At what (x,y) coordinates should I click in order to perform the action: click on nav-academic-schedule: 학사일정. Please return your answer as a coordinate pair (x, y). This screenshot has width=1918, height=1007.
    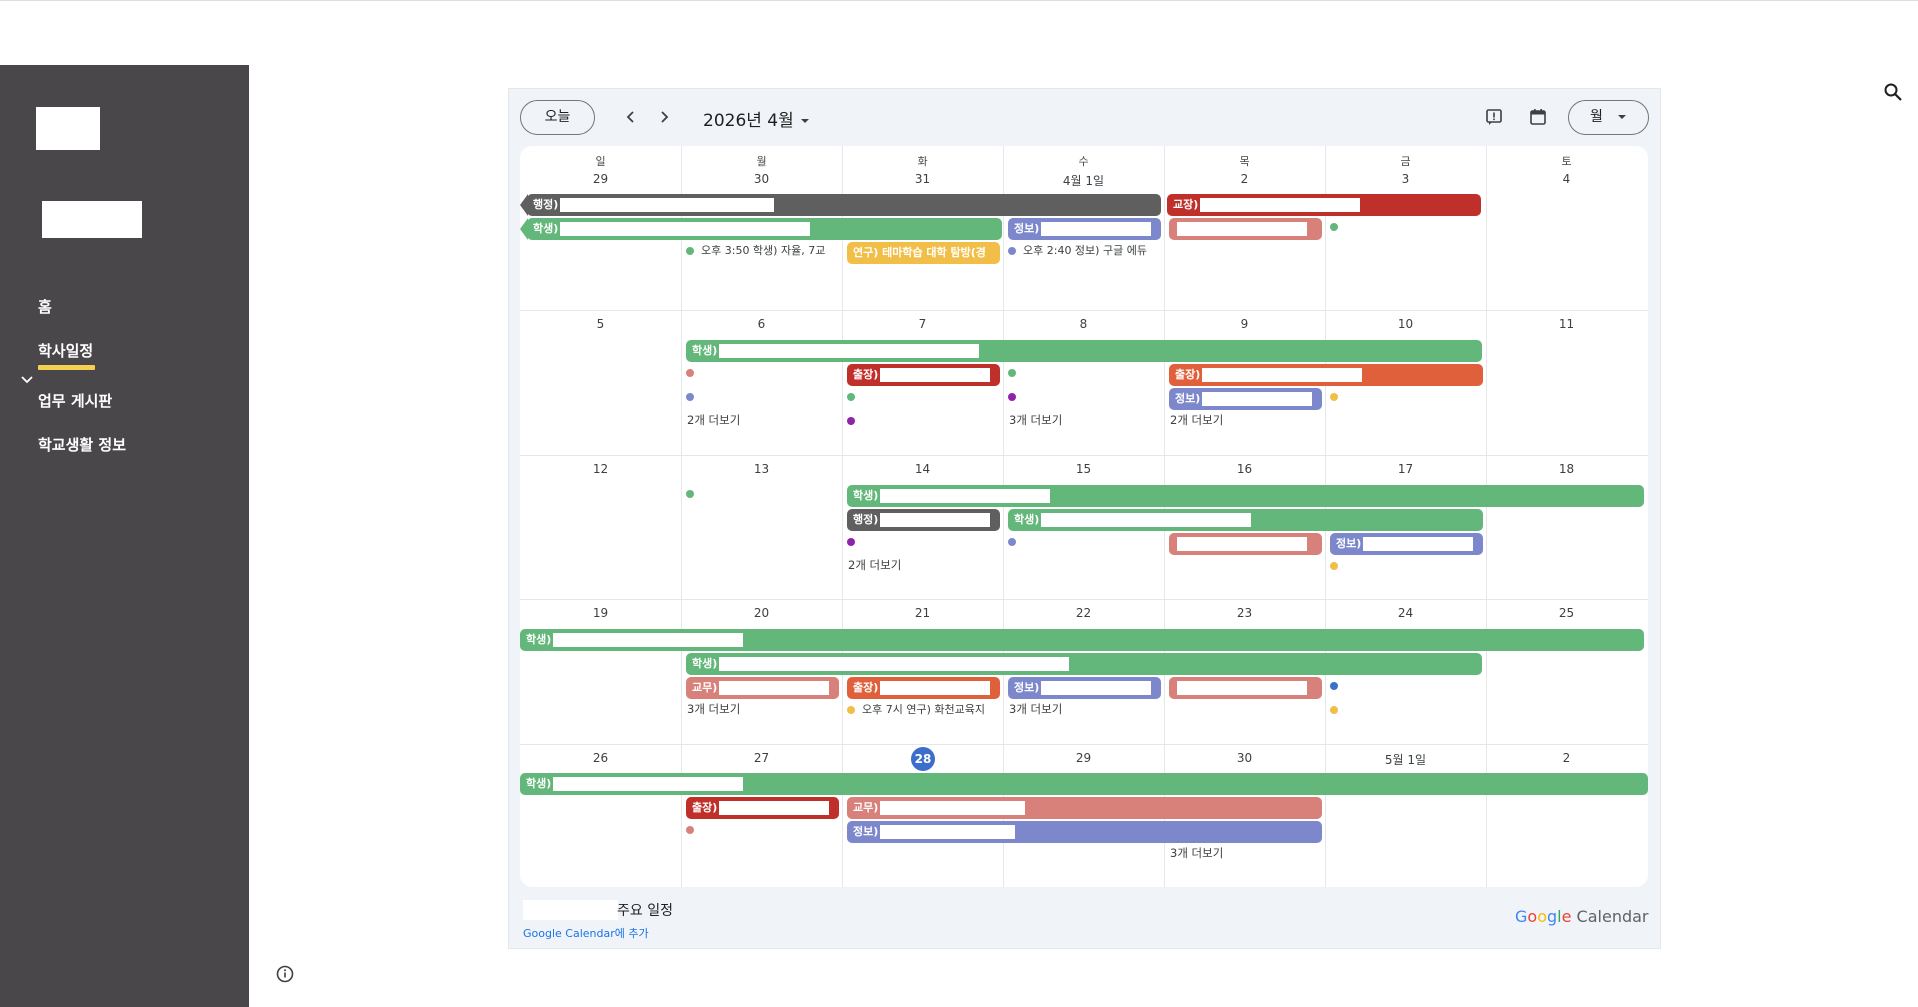
    Looking at the image, I should click on (67, 356).